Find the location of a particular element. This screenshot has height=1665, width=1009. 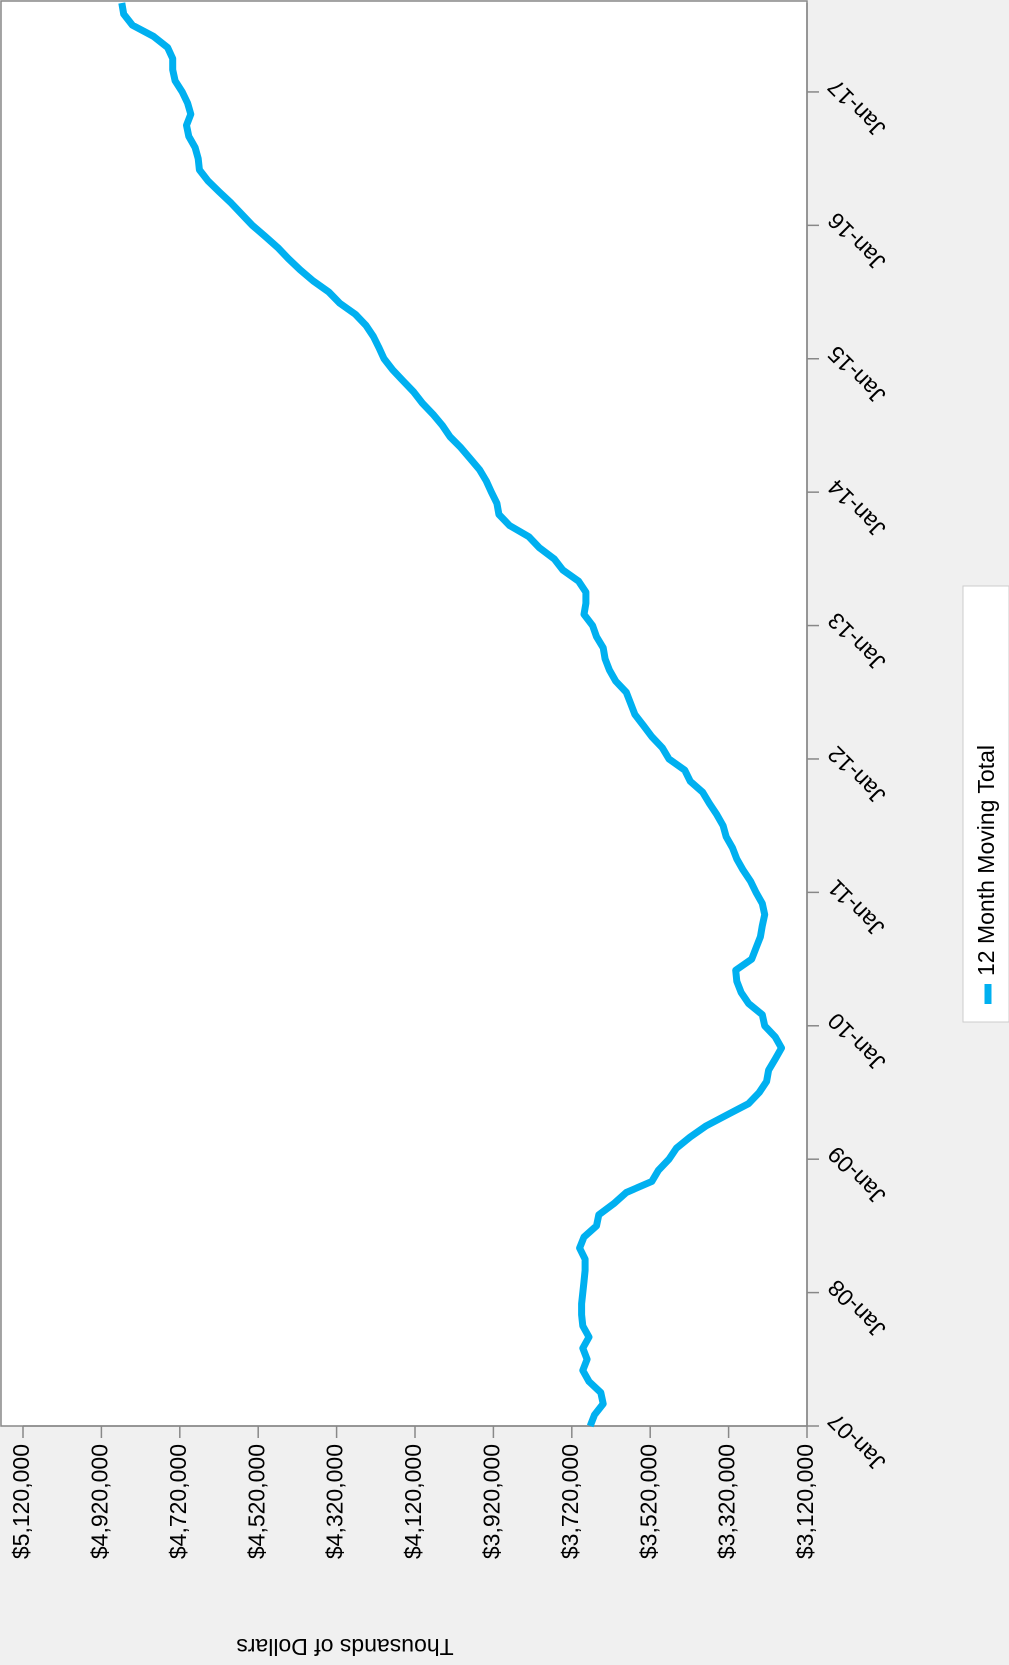

y-tick-label: $4,120,000 is located at coordinates (413, 1501).